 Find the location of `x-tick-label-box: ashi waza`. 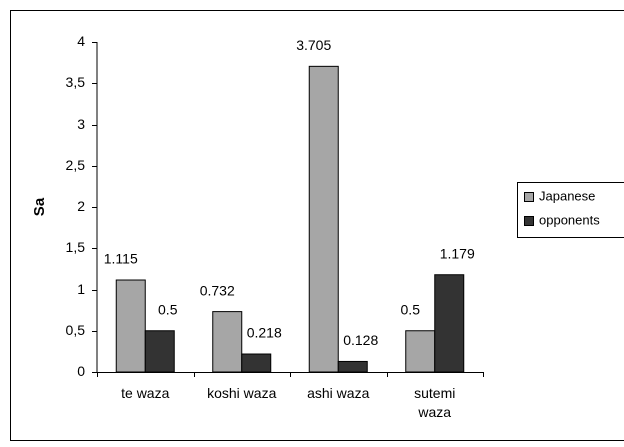

x-tick-label-box: ashi waza is located at coordinates (338, 393).